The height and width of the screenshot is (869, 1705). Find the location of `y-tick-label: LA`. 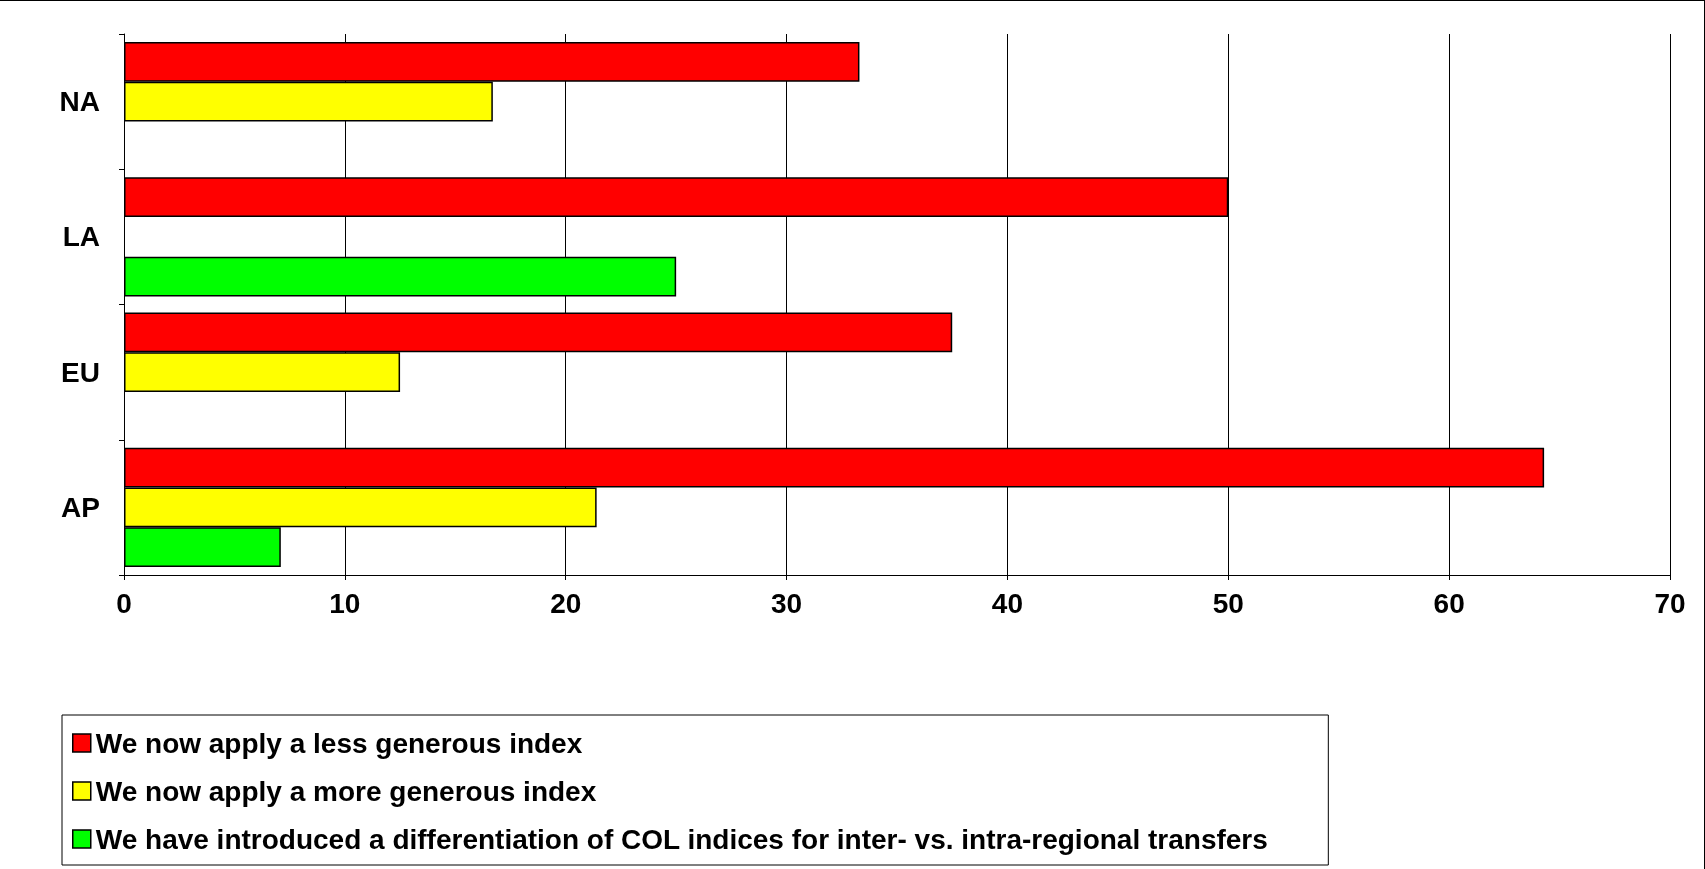

y-tick-label: LA is located at coordinates (81, 237).